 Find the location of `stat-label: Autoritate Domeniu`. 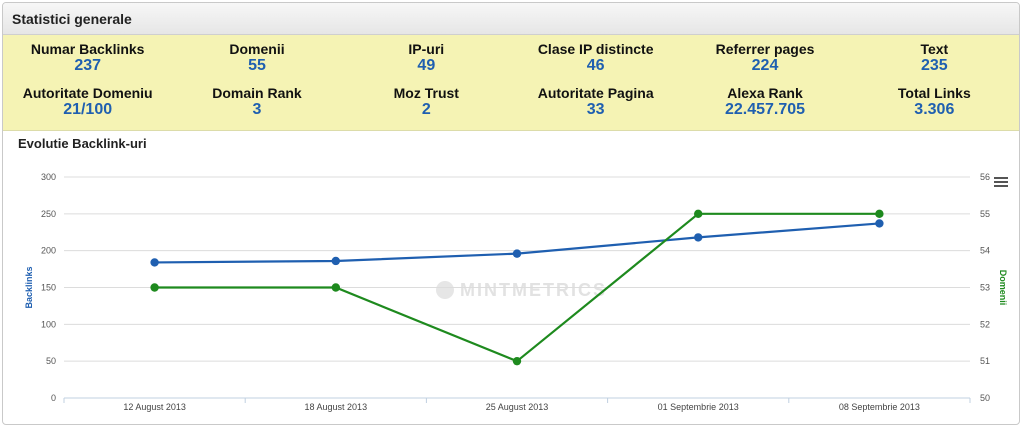

stat-label: Autoritate Domeniu is located at coordinates (87, 93).